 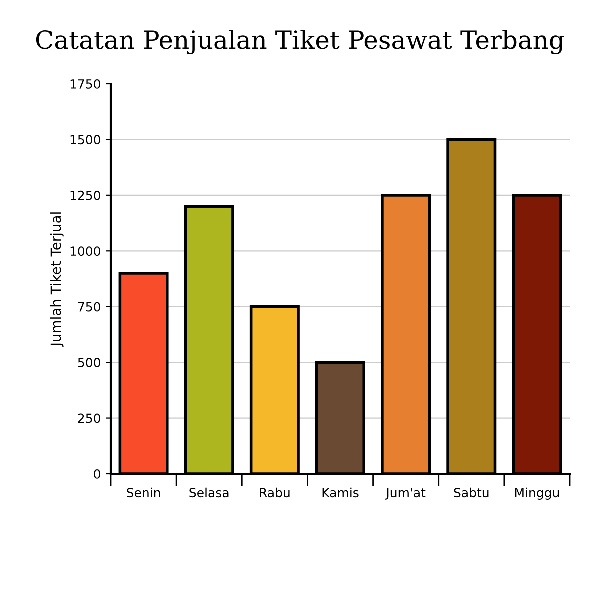 I want to click on y-tick-label: 1250, so click(x=85, y=195).